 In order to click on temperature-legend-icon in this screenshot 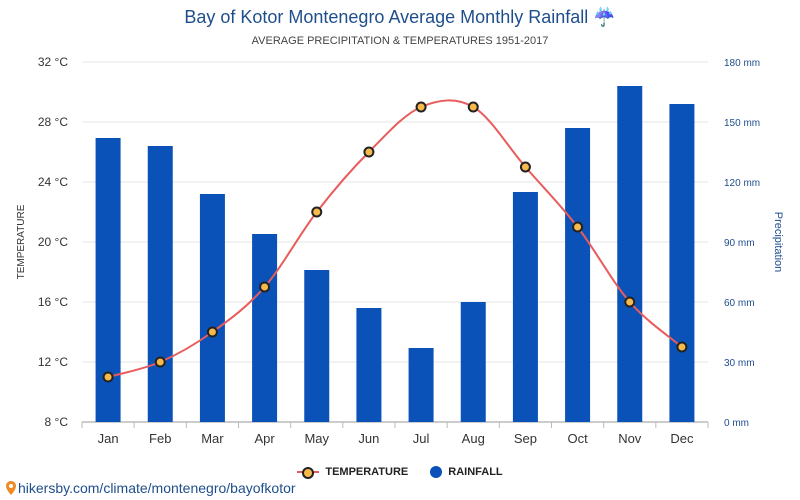, I will do `click(308, 472)`.